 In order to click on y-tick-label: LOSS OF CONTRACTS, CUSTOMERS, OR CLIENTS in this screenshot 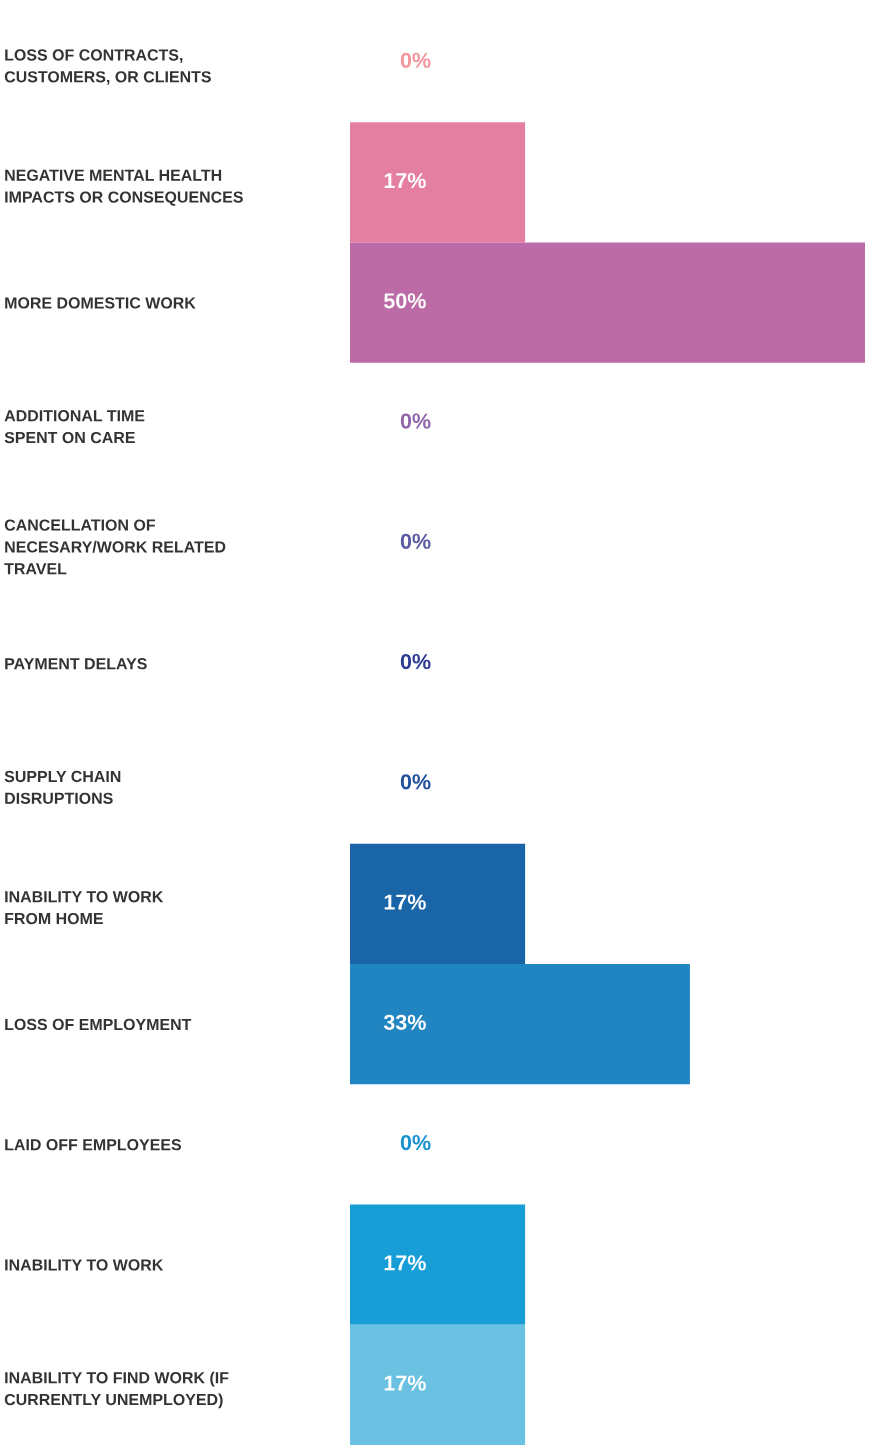, I will do `click(107, 67)`.